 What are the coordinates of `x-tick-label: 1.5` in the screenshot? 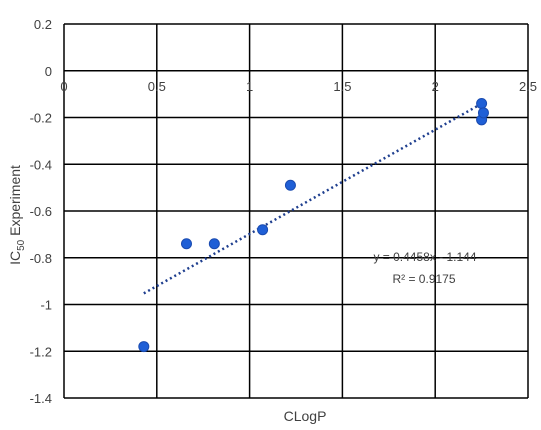 It's located at (342, 86).